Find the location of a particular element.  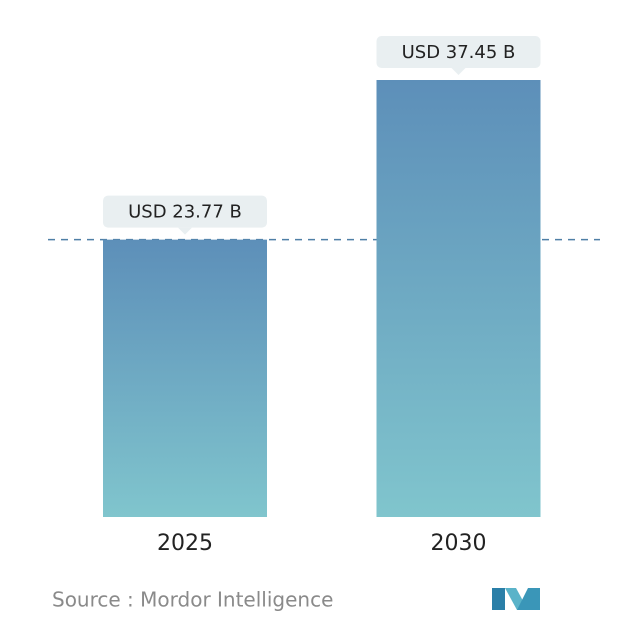

value-label: USD 37.45 B is located at coordinates (459, 52).